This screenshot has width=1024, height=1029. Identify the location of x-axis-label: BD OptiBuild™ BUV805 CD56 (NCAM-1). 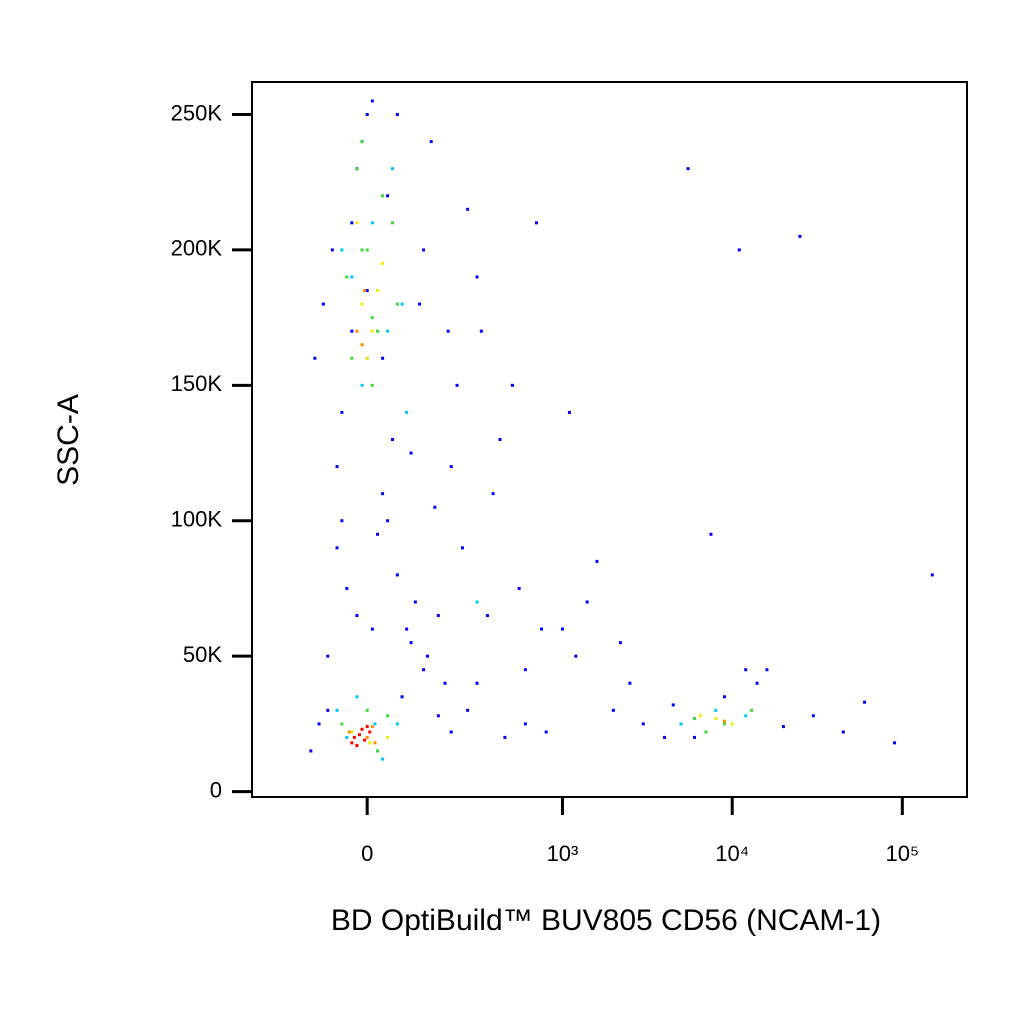
(606, 920).